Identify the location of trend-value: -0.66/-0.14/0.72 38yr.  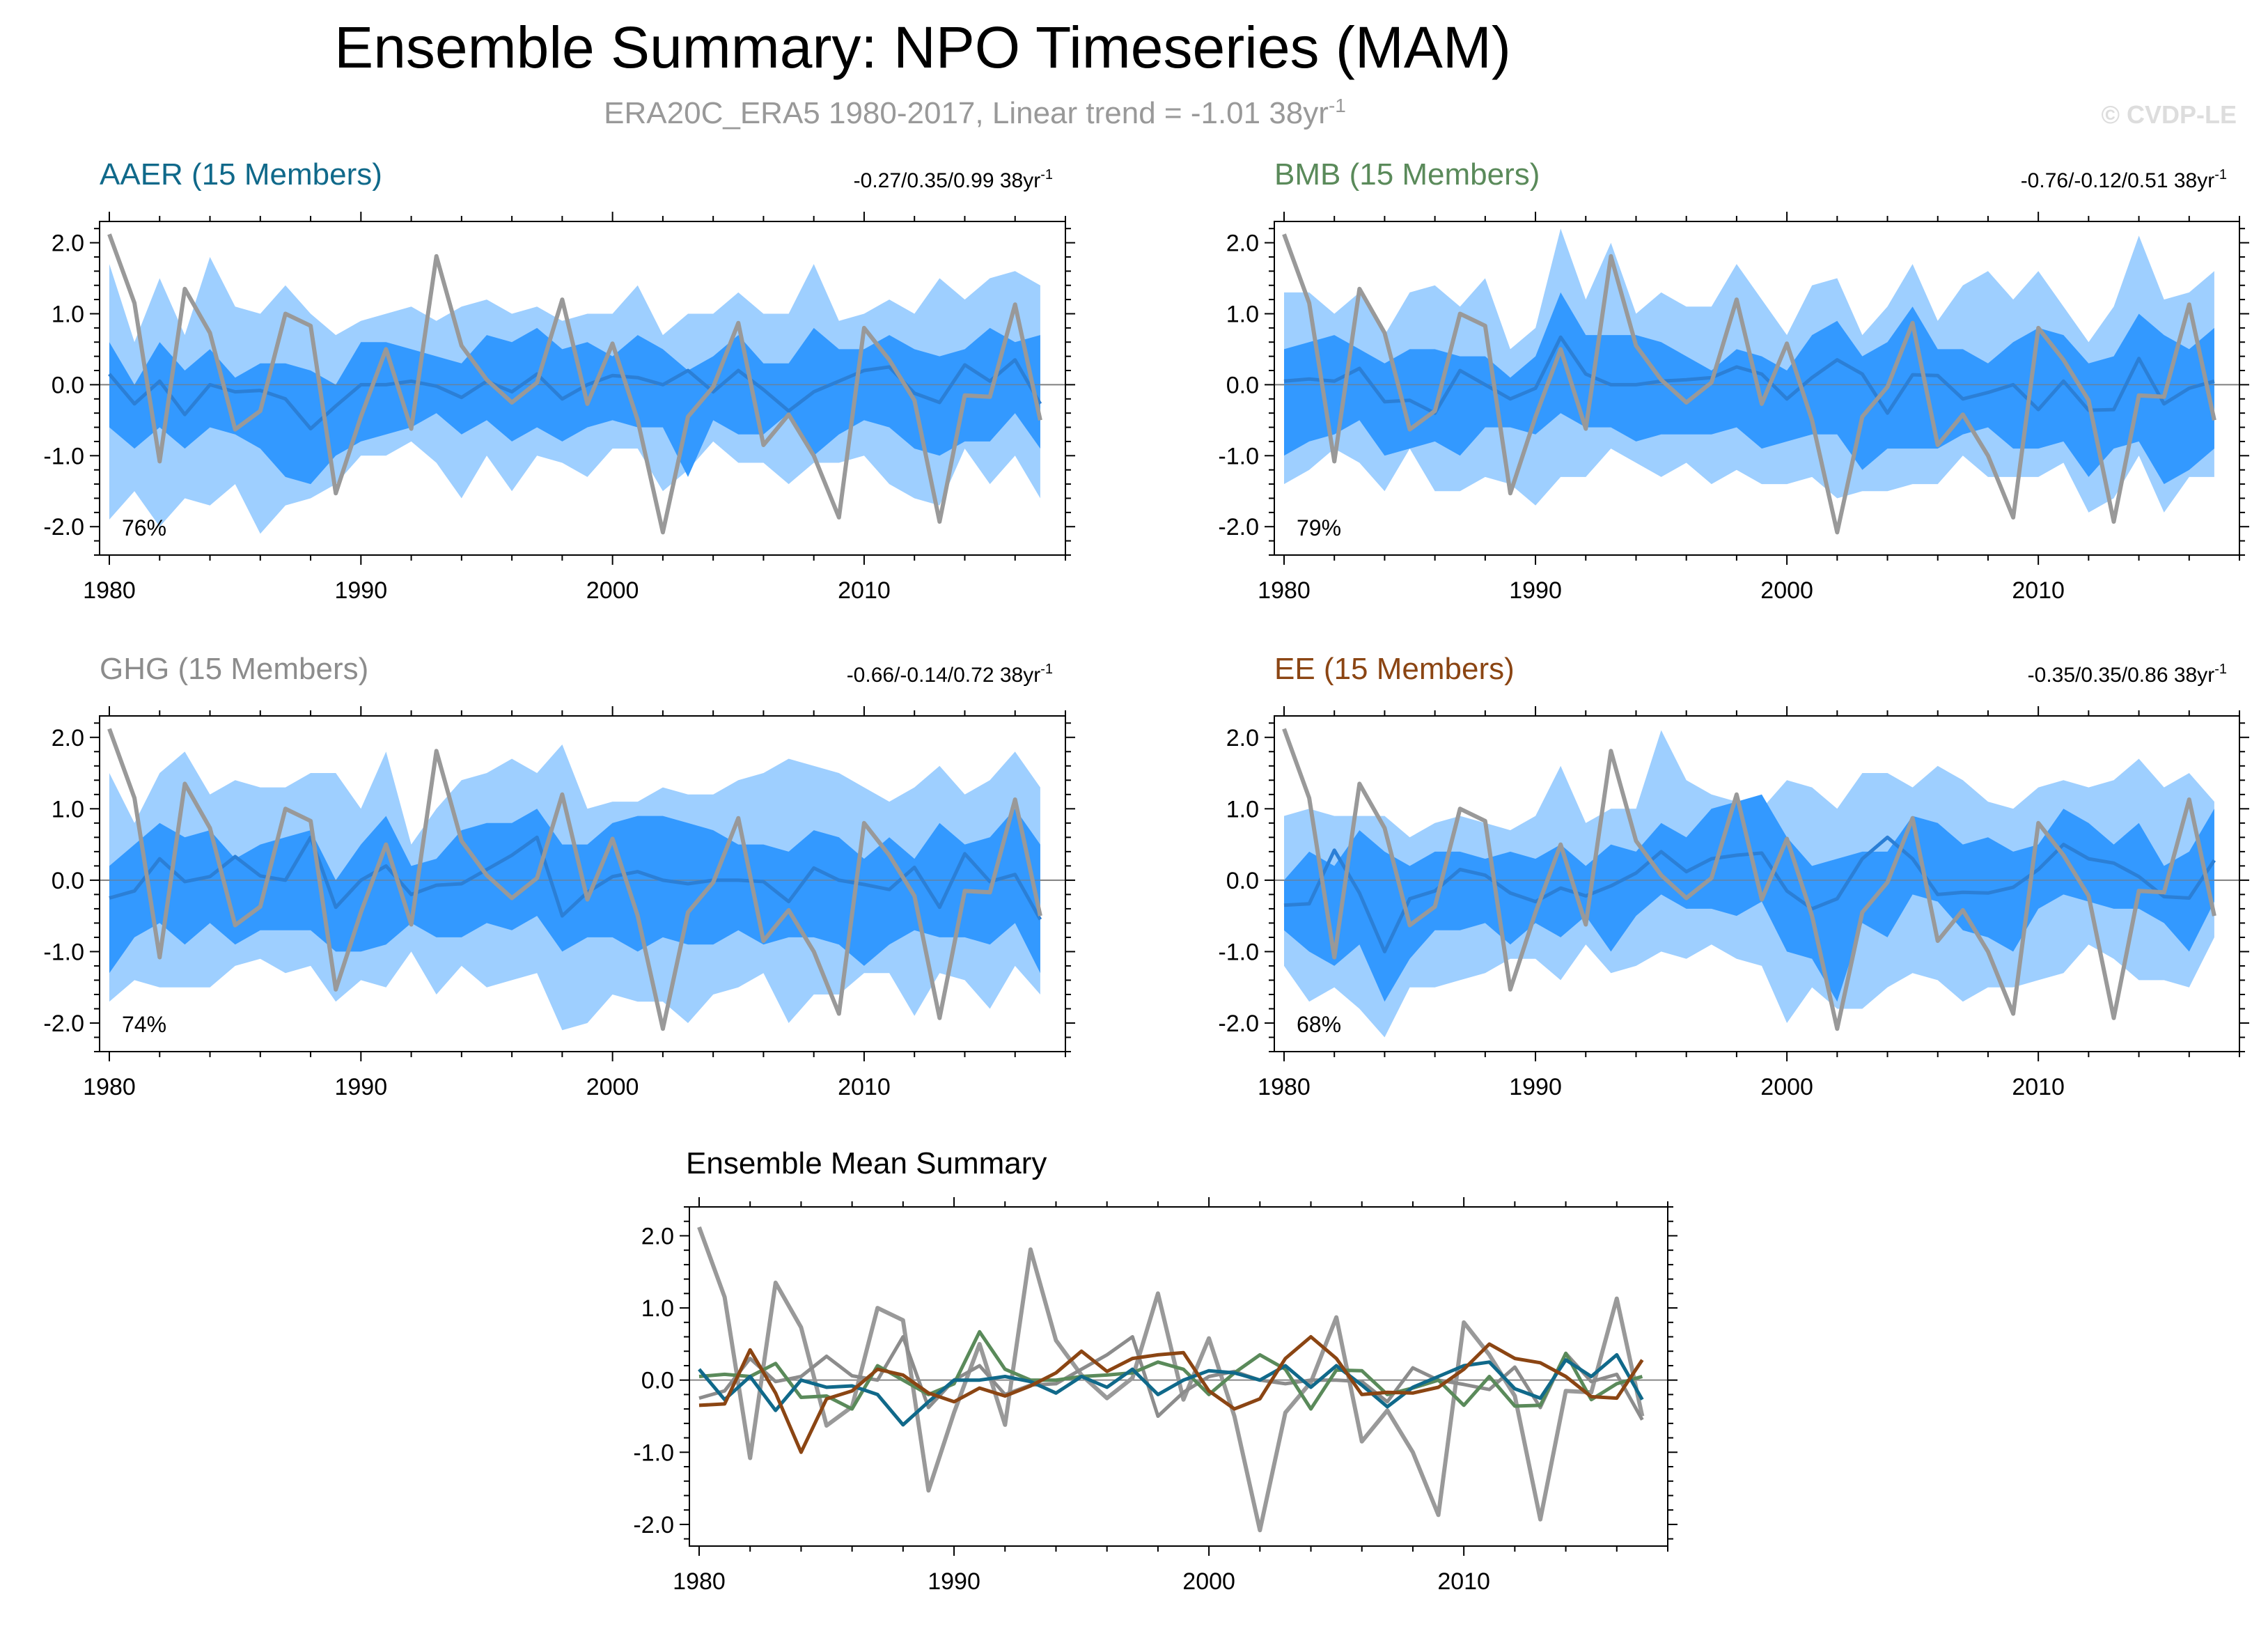
(944, 675).